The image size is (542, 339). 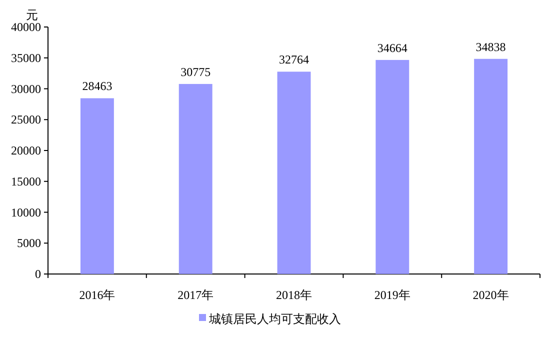 What do you see at coordinates (490, 295) in the screenshot?
I see `x-tick-label: 2020年` at bounding box center [490, 295].